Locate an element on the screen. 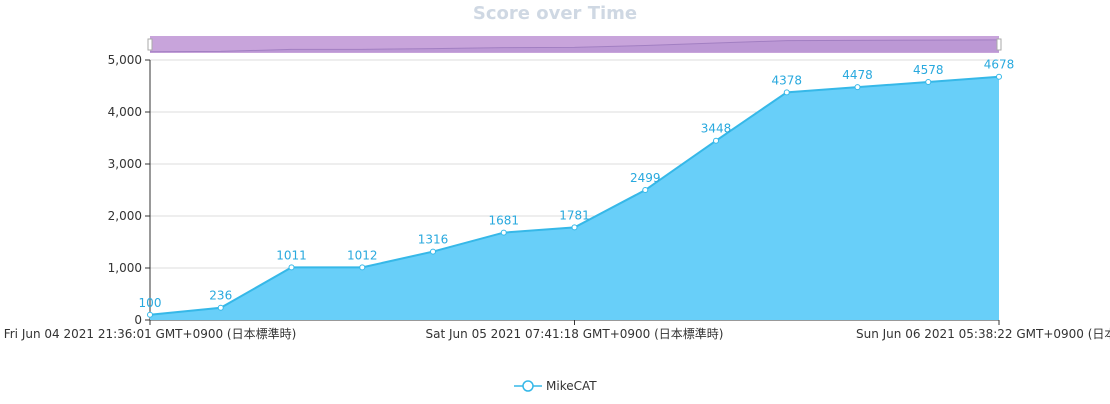  data-label: 1781 is located at coordinates (574, 215).